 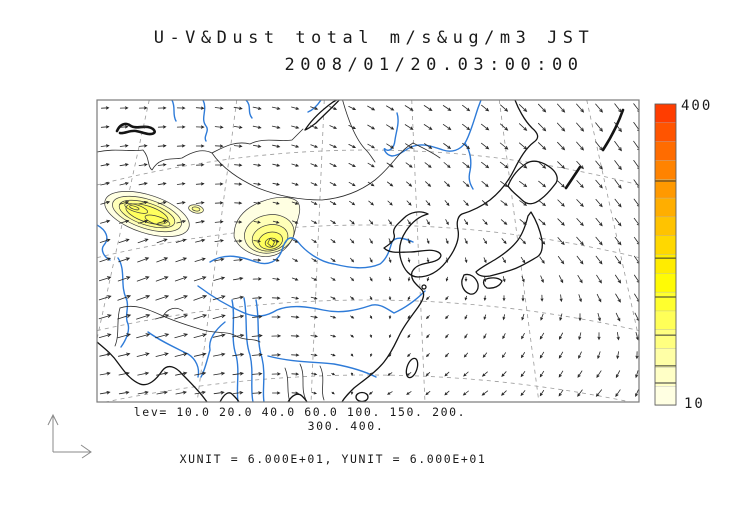 I want to click on river-ussuri, so click(x=469, y=166).